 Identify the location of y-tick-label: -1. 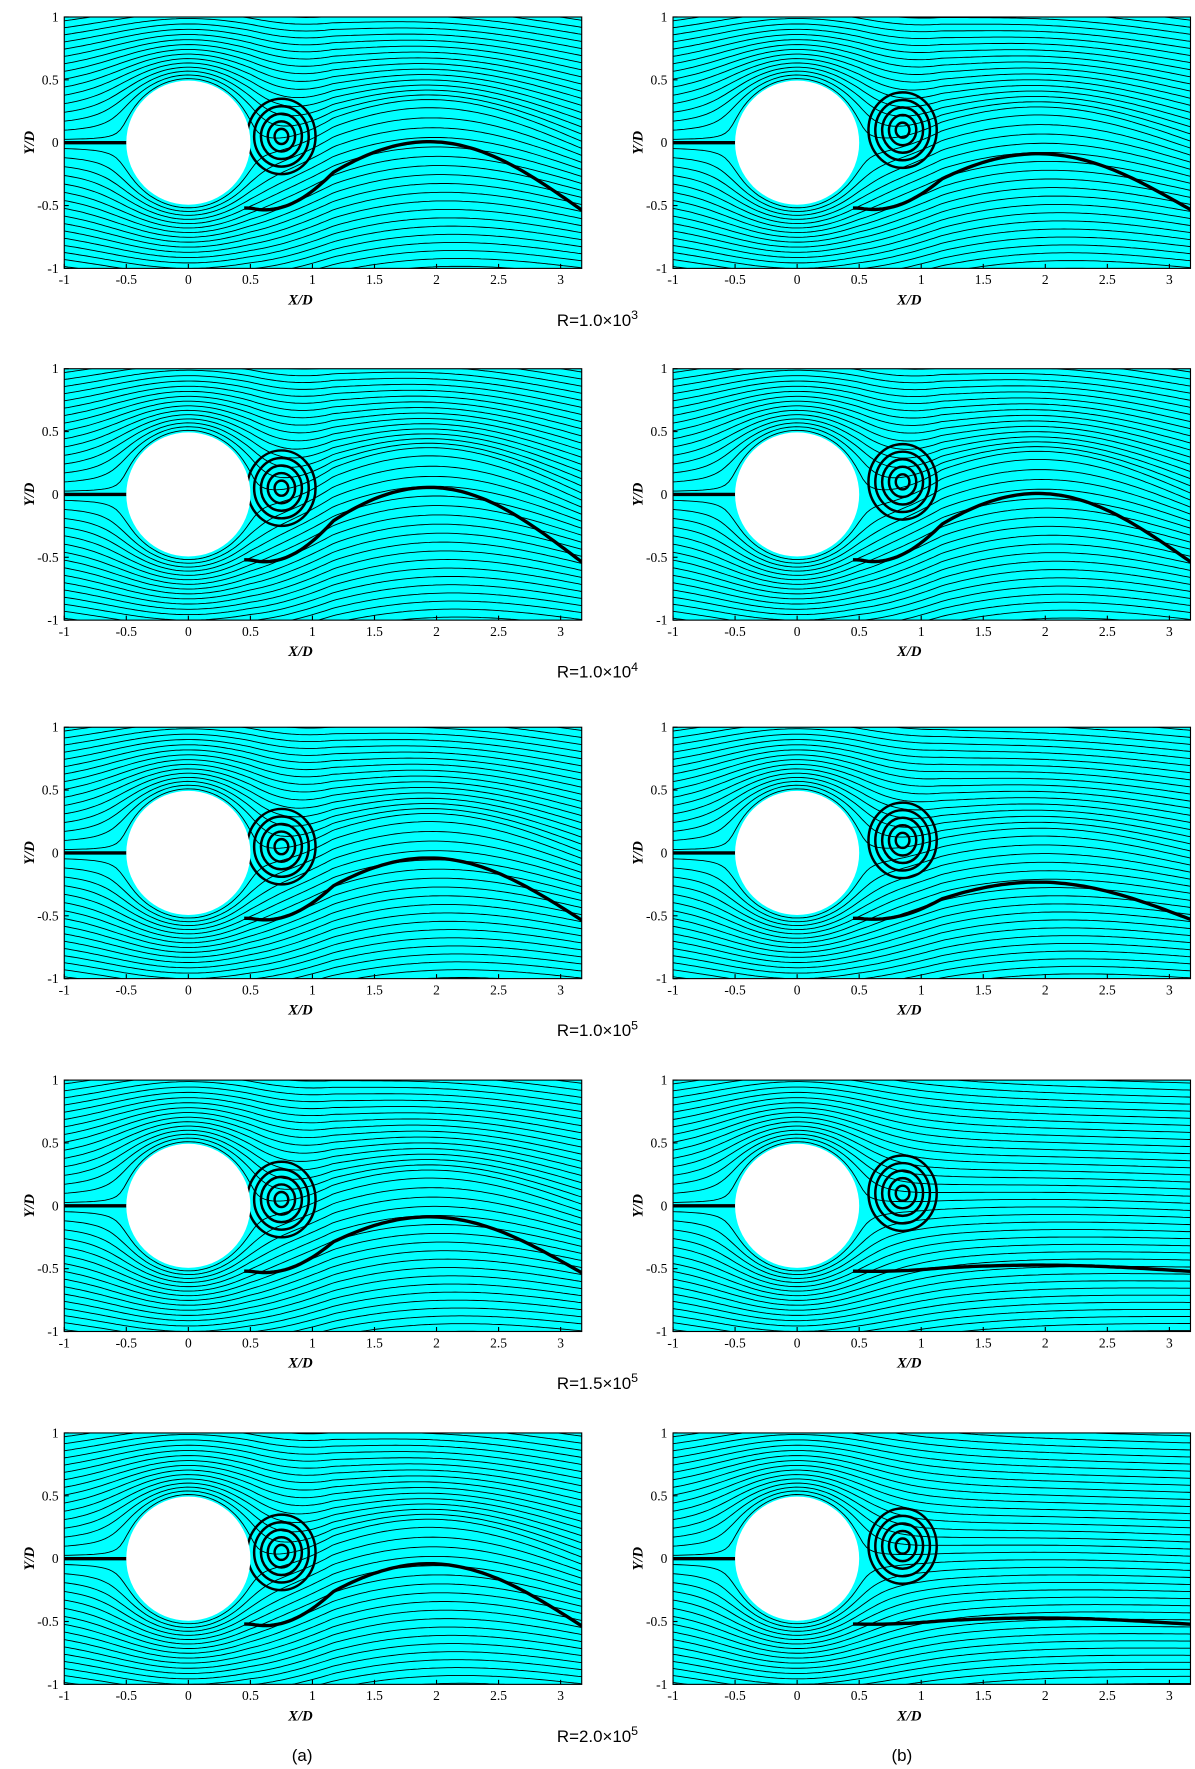
(52, 1331).